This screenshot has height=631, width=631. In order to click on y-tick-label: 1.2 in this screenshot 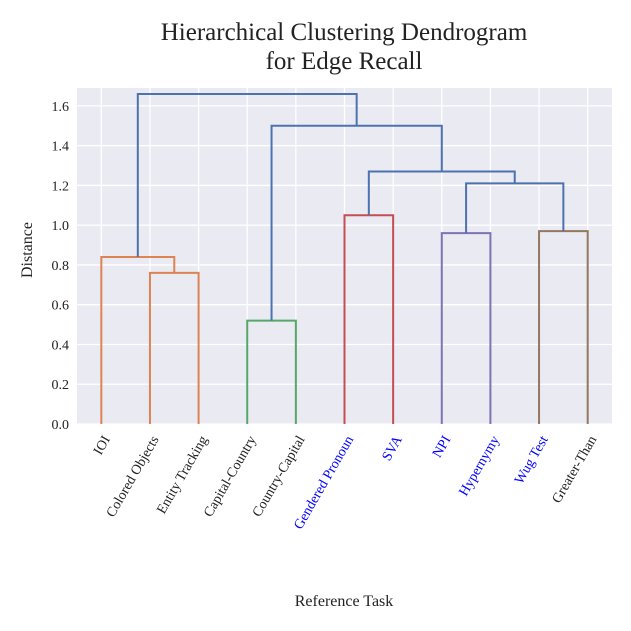, I will do `click(61, 186)`.